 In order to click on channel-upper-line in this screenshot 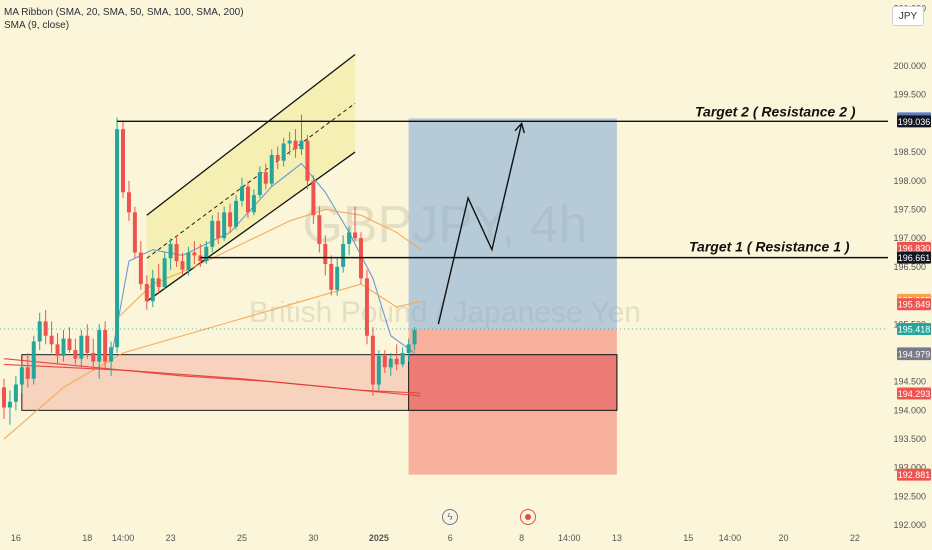, I will do `click(251, 135)`.